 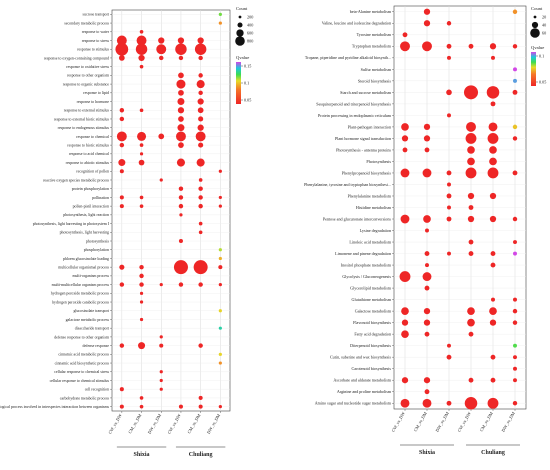 I want to click on row-label: cinnamic acid metabolic process, so click(x=83, y=355).